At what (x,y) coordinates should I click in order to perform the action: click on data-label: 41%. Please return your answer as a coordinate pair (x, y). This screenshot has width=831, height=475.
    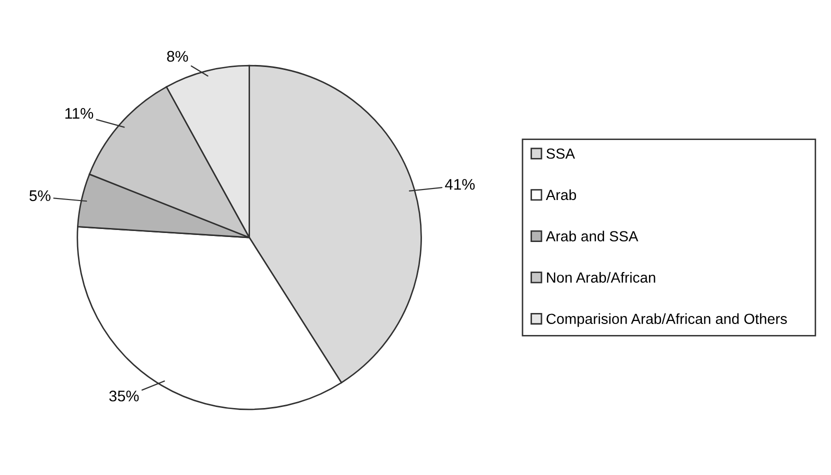
    Looking at the image, I should click on (460, 184).